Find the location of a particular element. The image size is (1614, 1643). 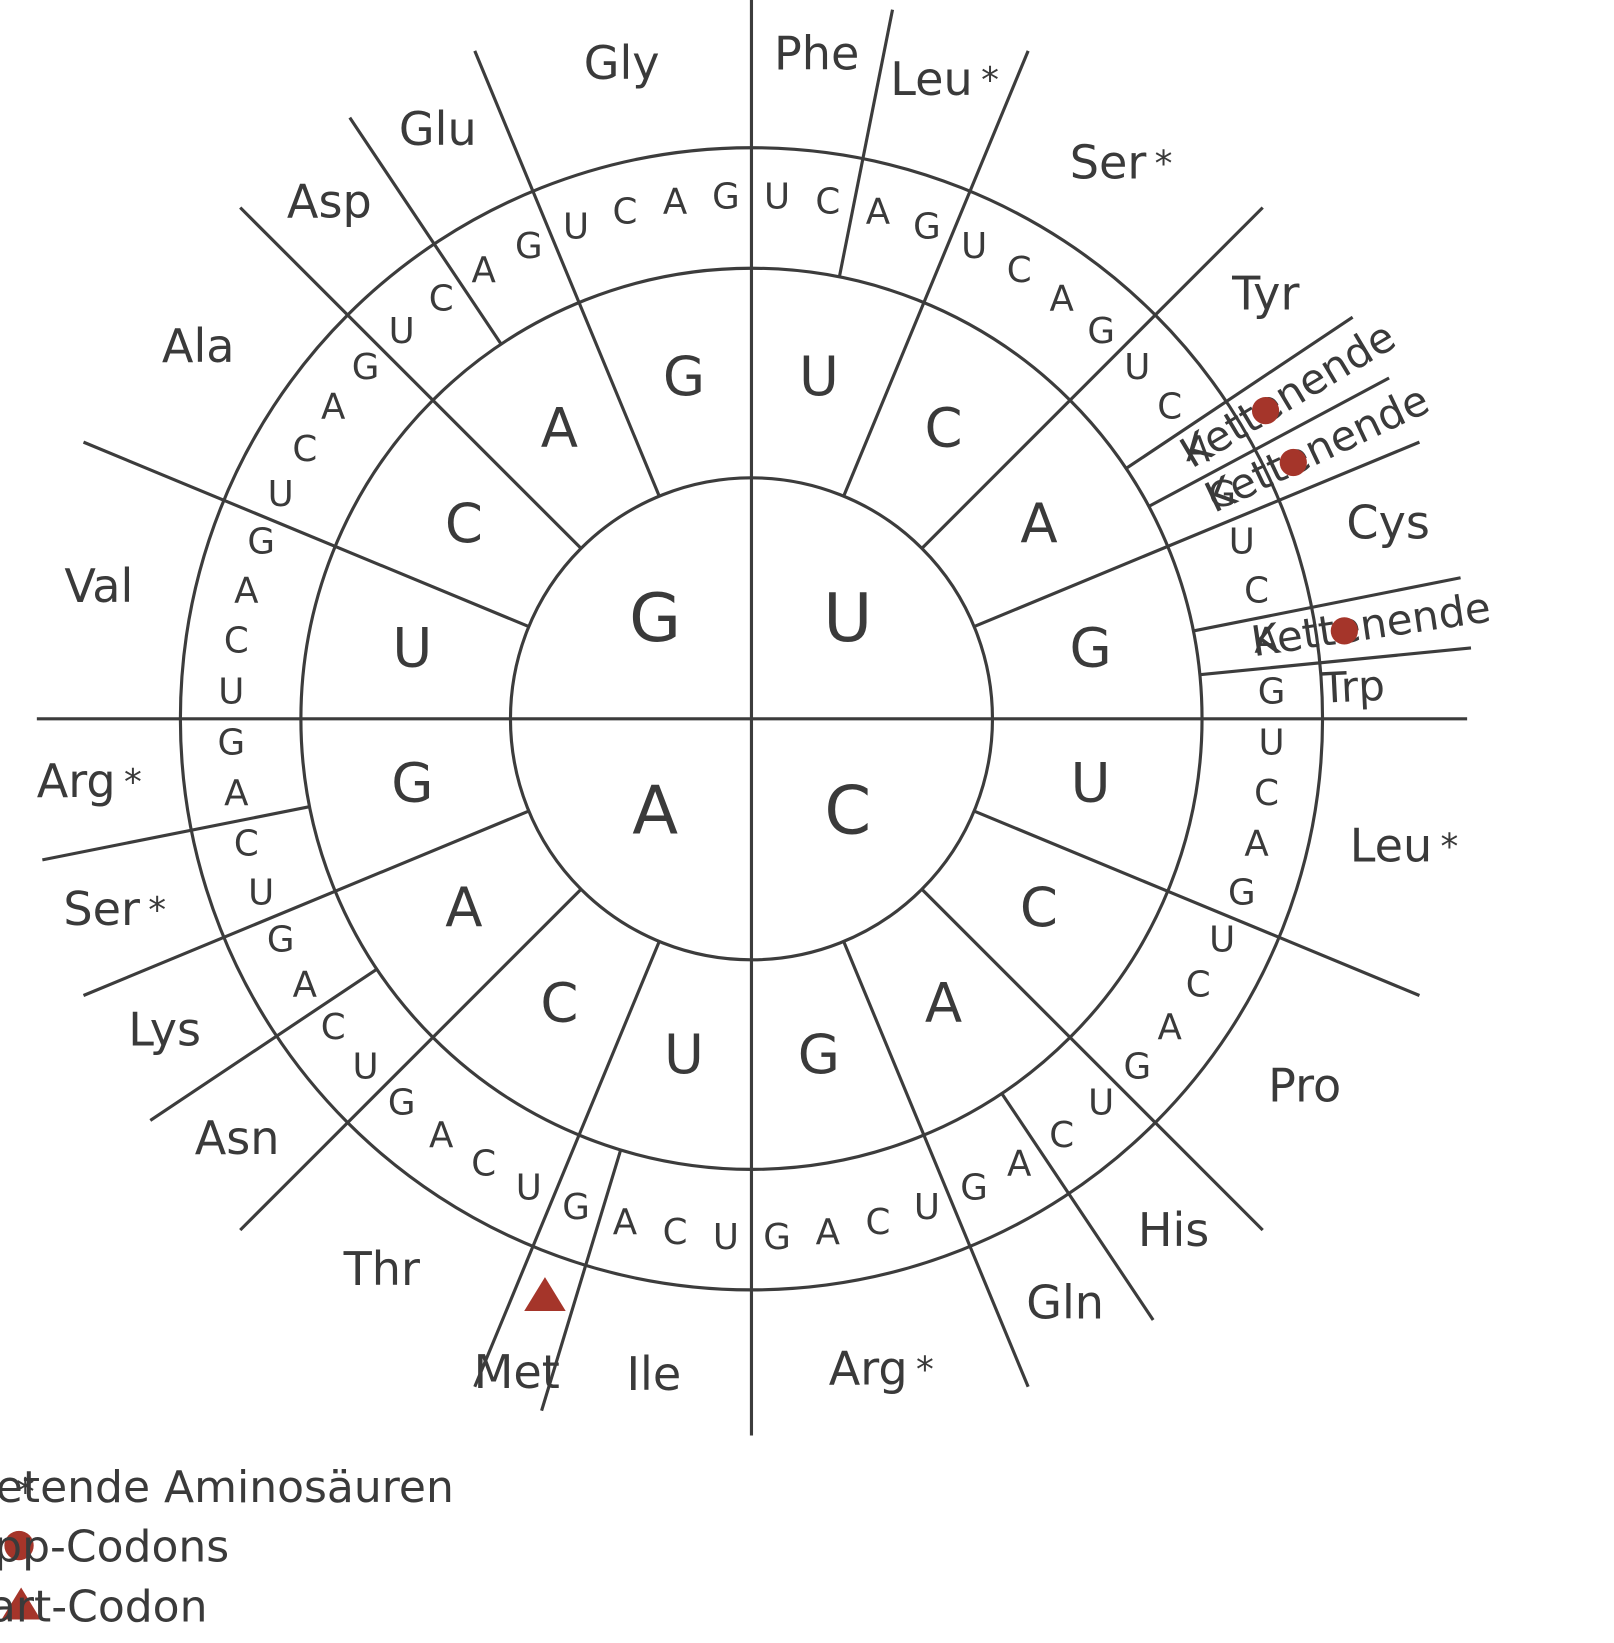

amino-name: Pro is located at coordinates (1304, 1085).